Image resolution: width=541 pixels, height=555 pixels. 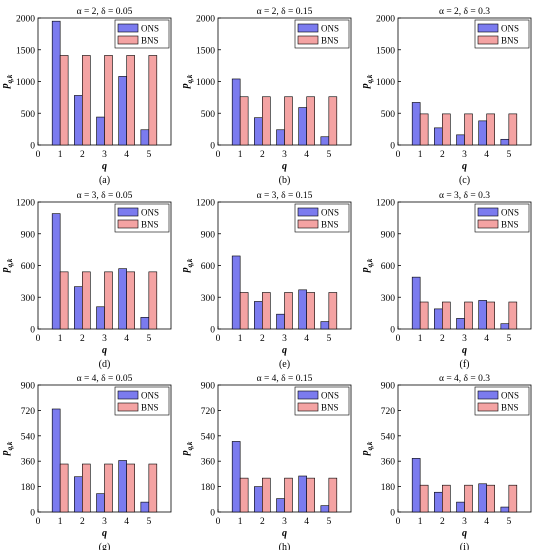 I want to click on y-tick-label: 1200, so click(x=205, y=204).